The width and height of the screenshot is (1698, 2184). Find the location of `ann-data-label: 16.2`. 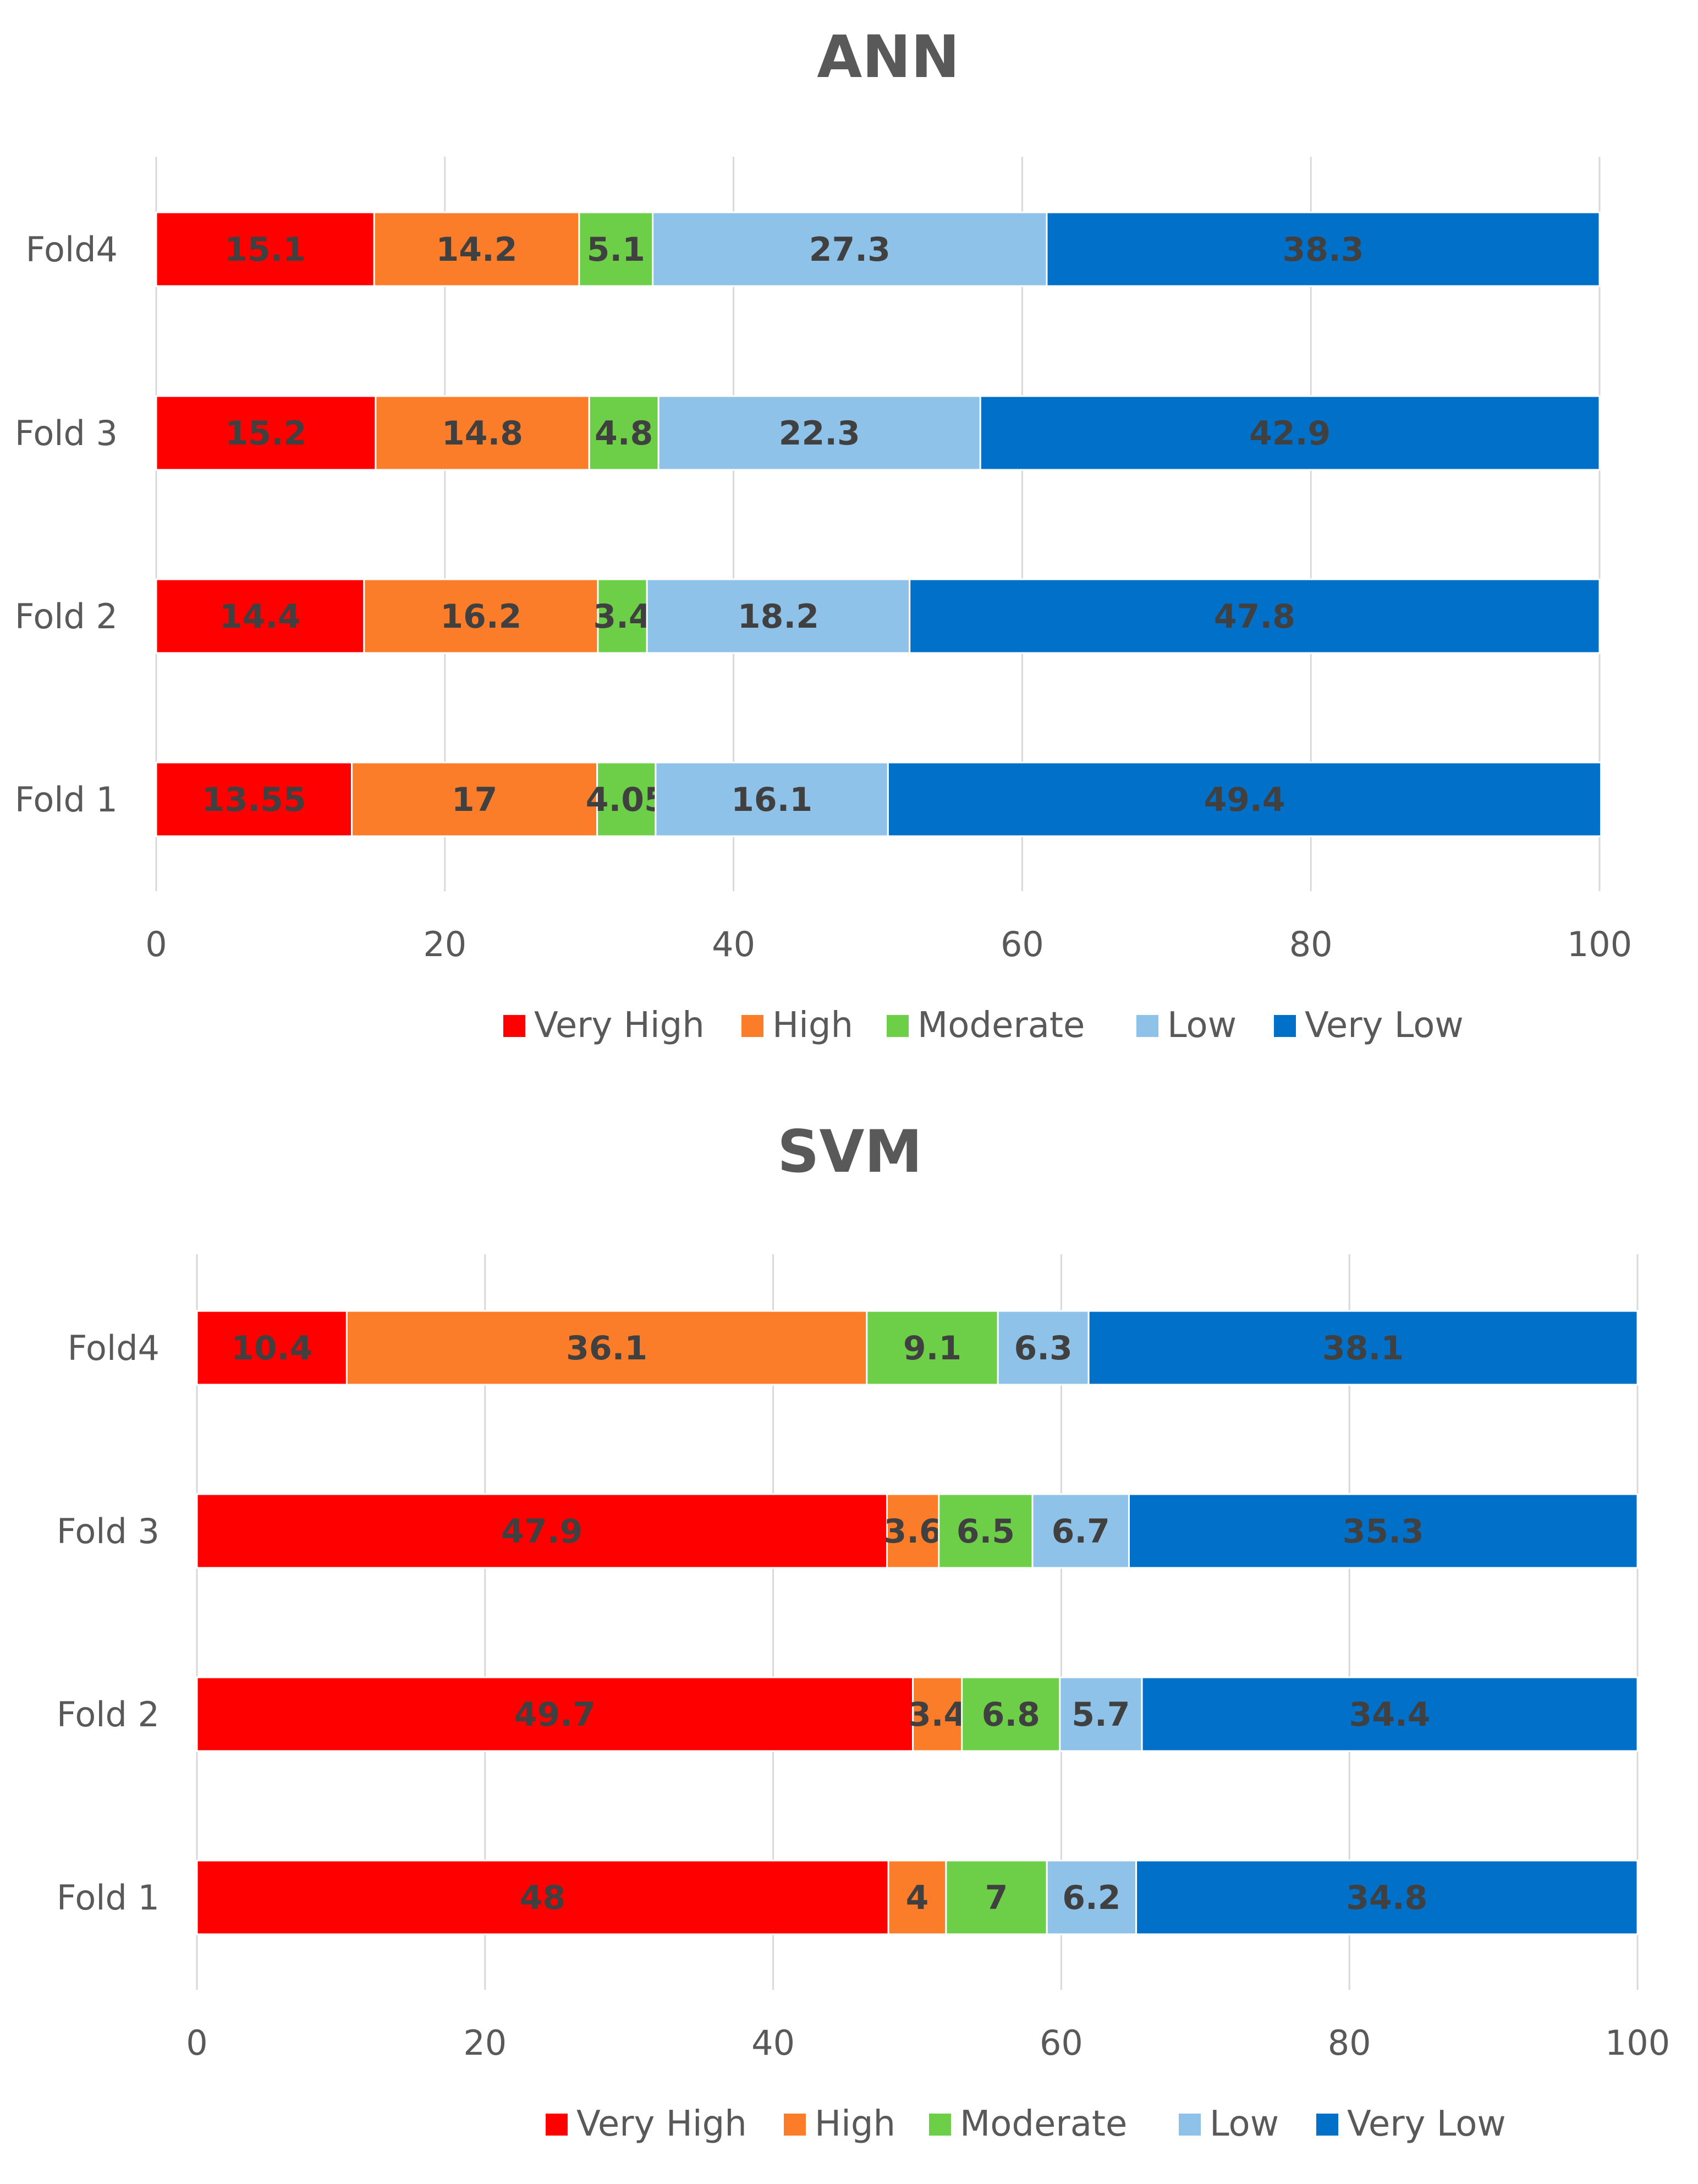

ann-data-label: 16.2 is located at coordinates (480, 617).